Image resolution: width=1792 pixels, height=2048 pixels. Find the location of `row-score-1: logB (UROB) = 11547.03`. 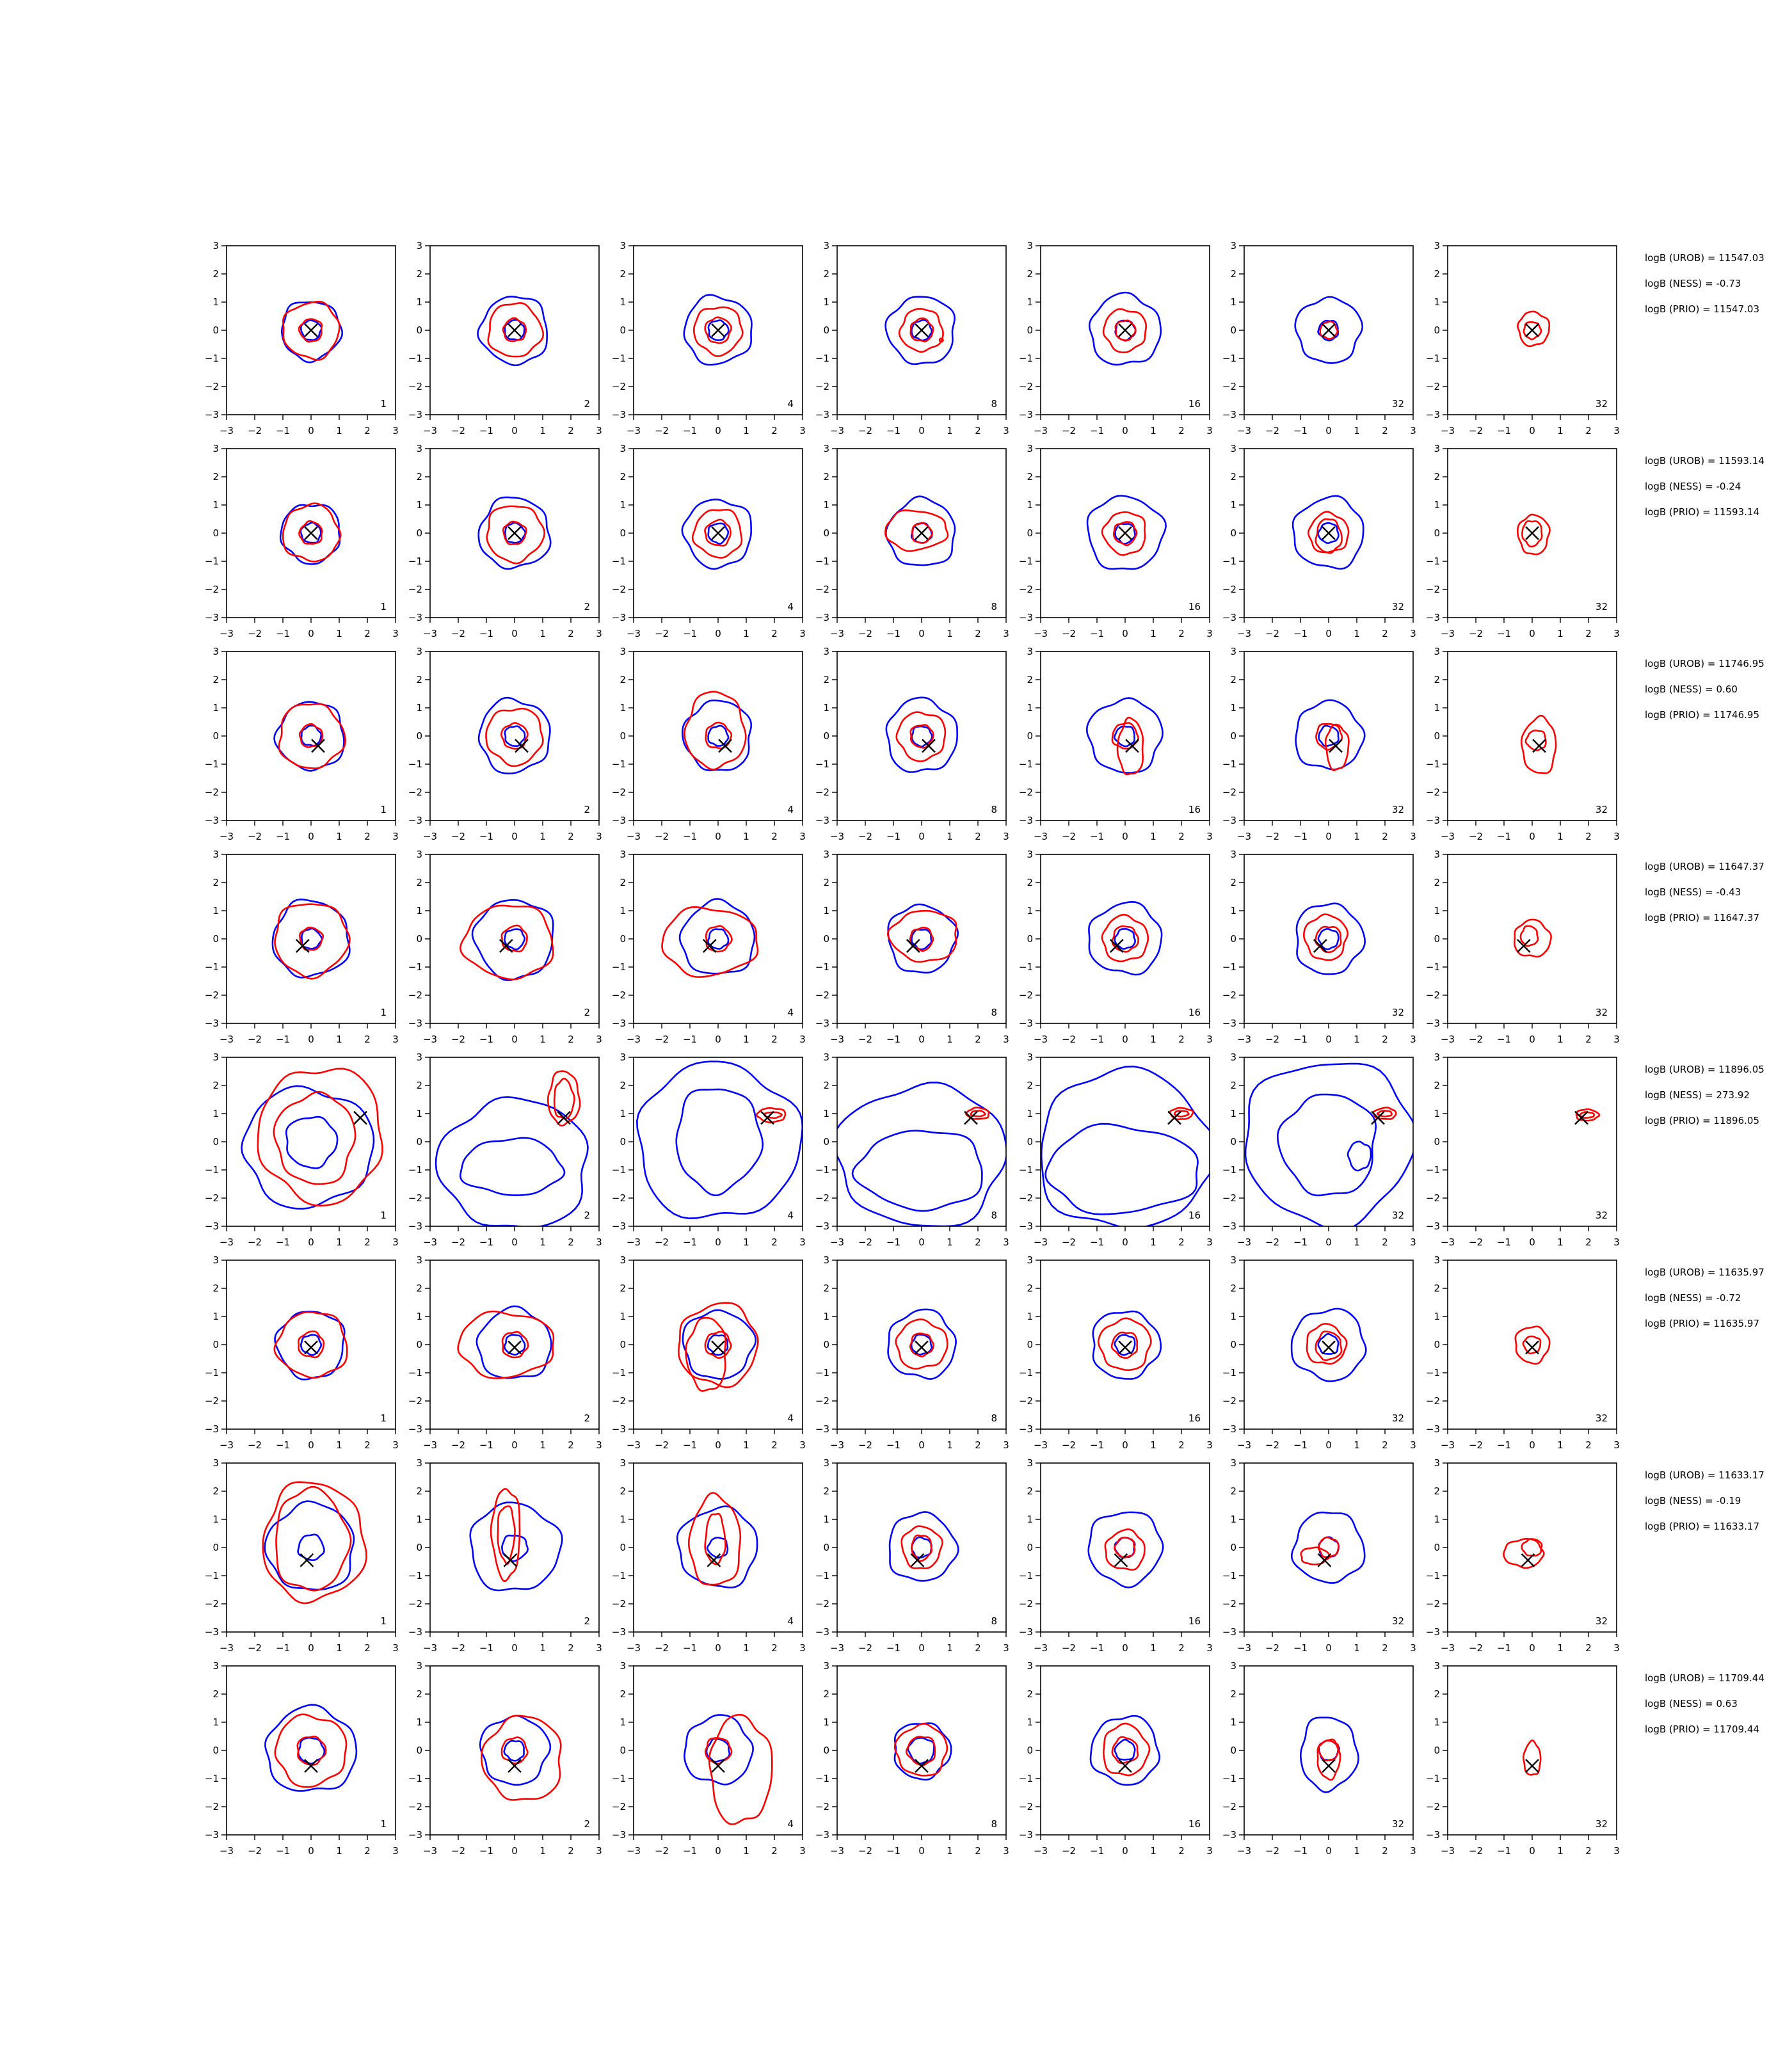

row-score-1: logB (UROB) = 11547.03 is located at coordinates (1704, 258).